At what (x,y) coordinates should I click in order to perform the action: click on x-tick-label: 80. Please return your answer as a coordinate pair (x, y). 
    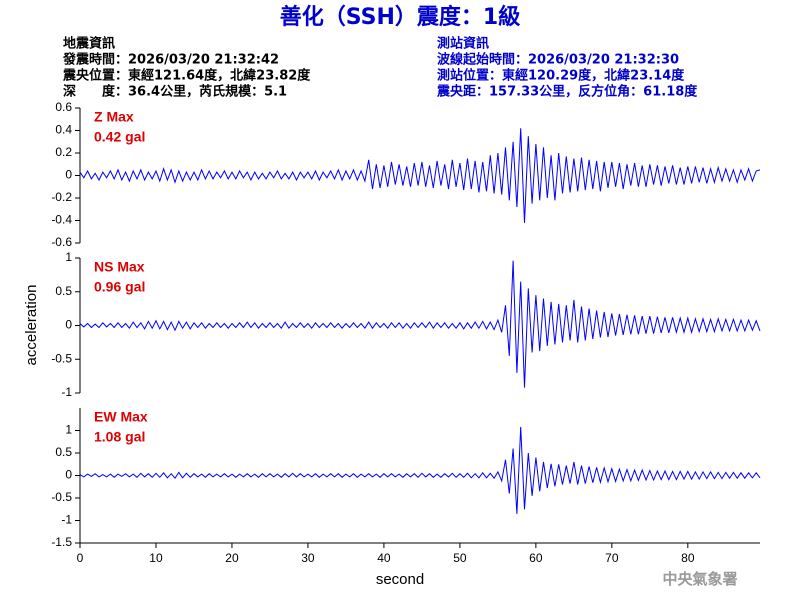
    Looking at the image, I should click on (688, 558).